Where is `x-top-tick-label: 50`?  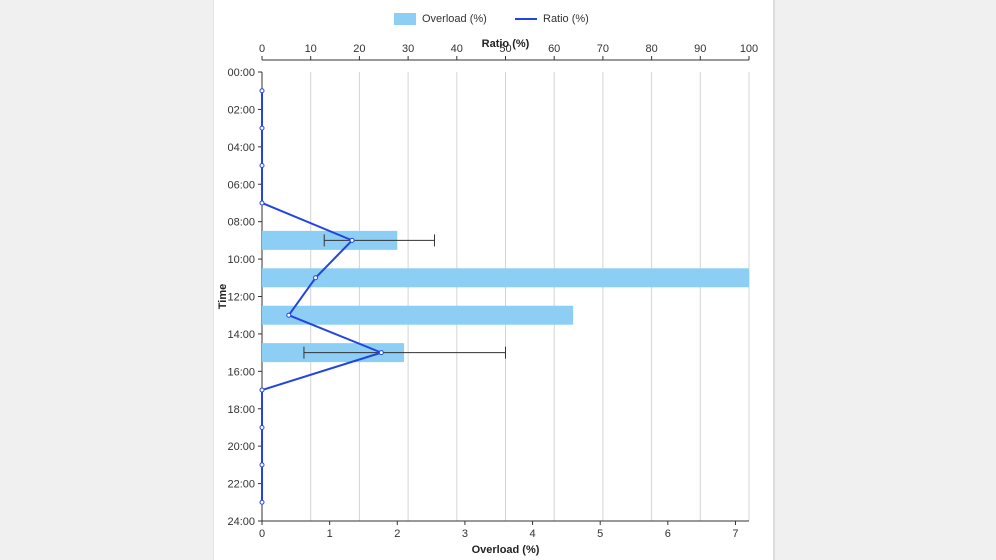
x-top-tick-label: 50 is located at coordinates (505, 49).